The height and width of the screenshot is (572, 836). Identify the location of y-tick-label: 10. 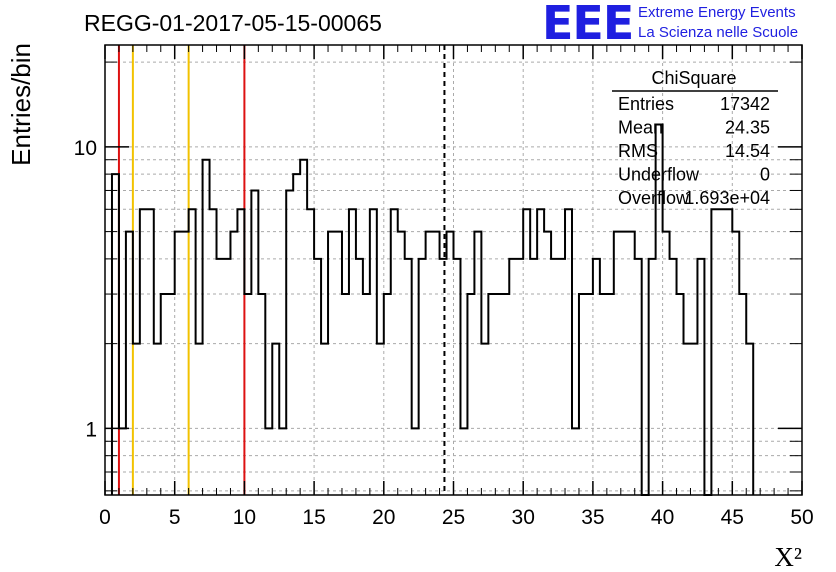
(85, 148).